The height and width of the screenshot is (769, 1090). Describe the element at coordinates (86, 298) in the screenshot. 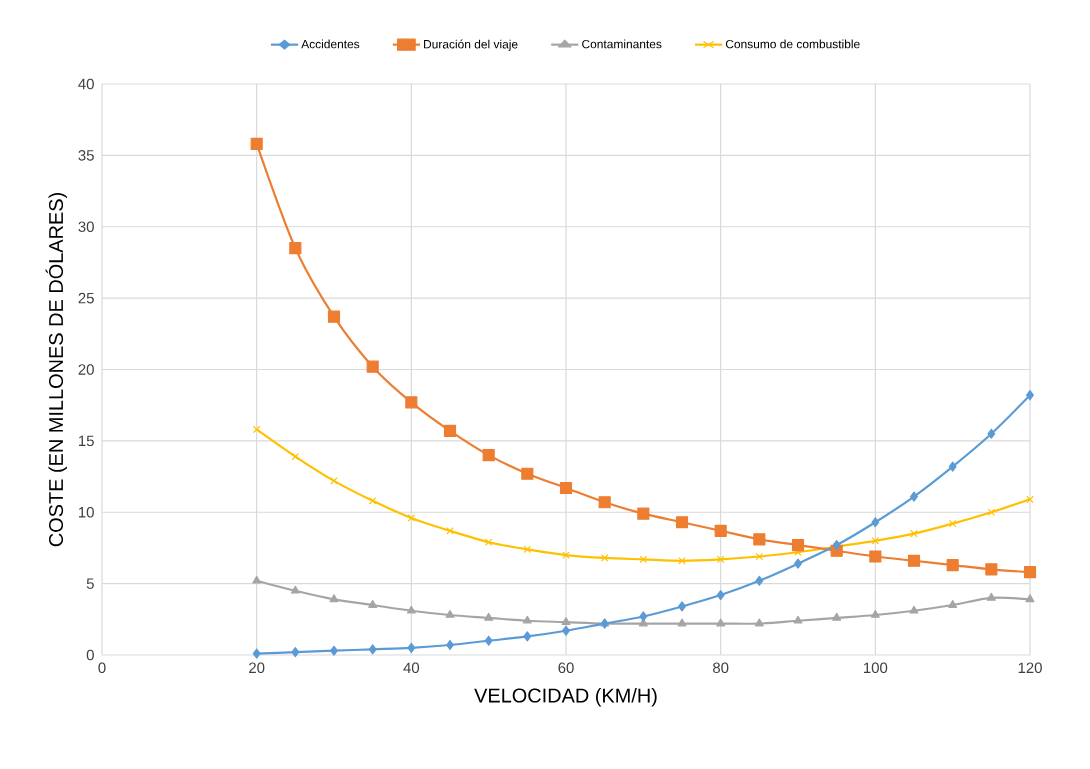

I see `y-tick-label: 25` at that location.